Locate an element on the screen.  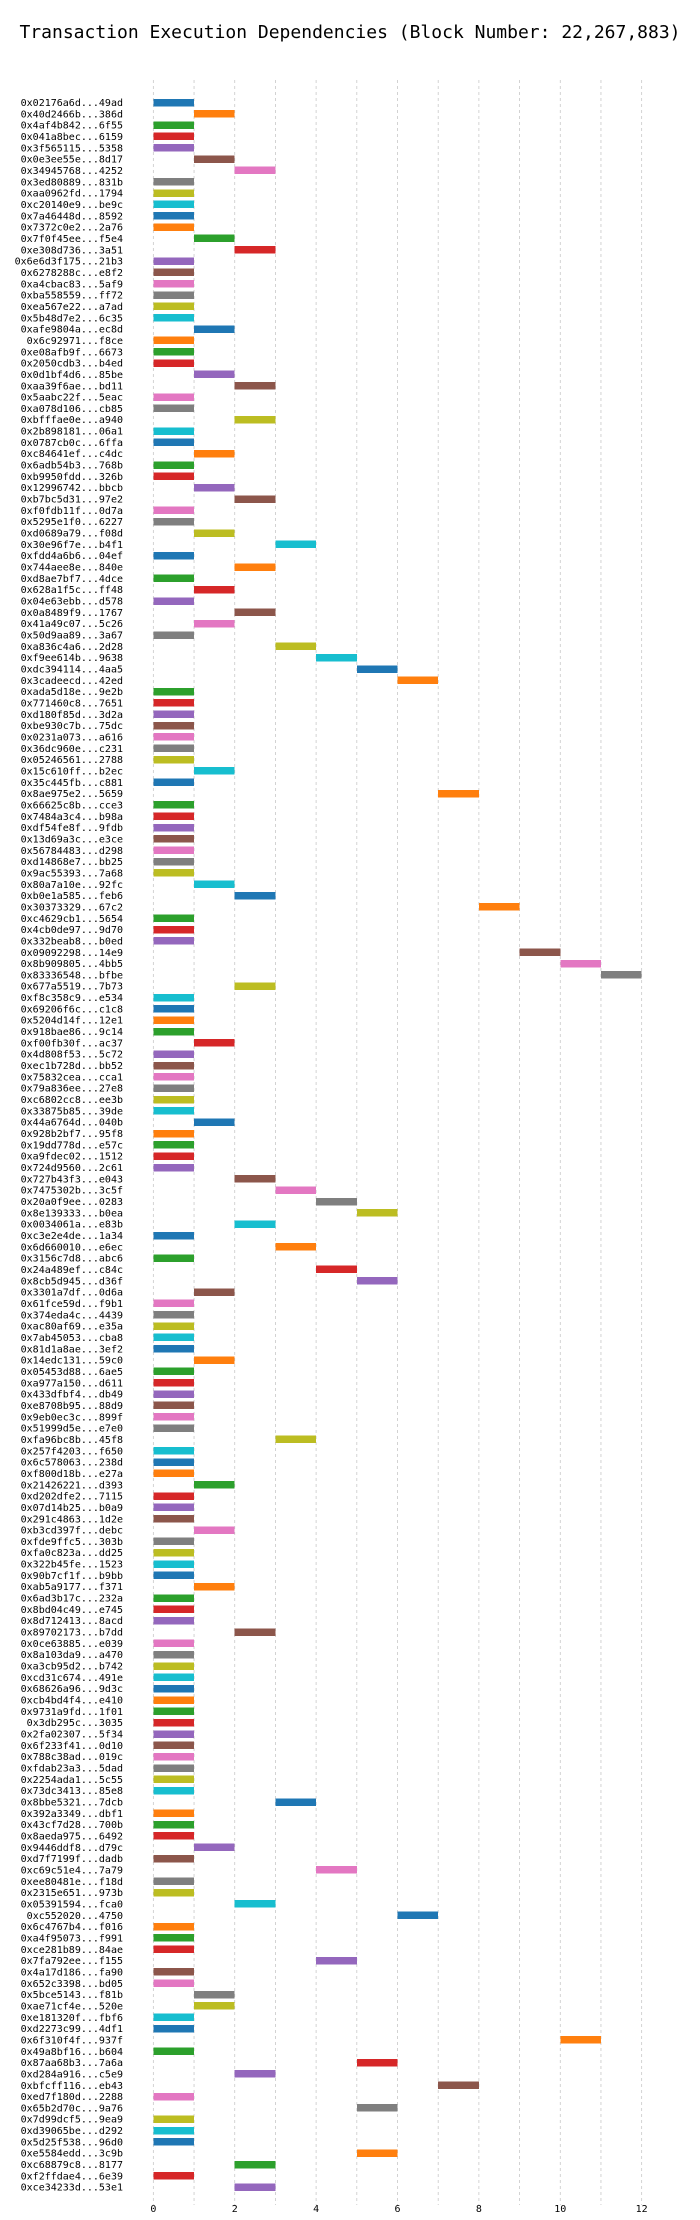
y-tick-label: 0x7d99dcf5...9ea9 is located at coordinates (72, 2120).